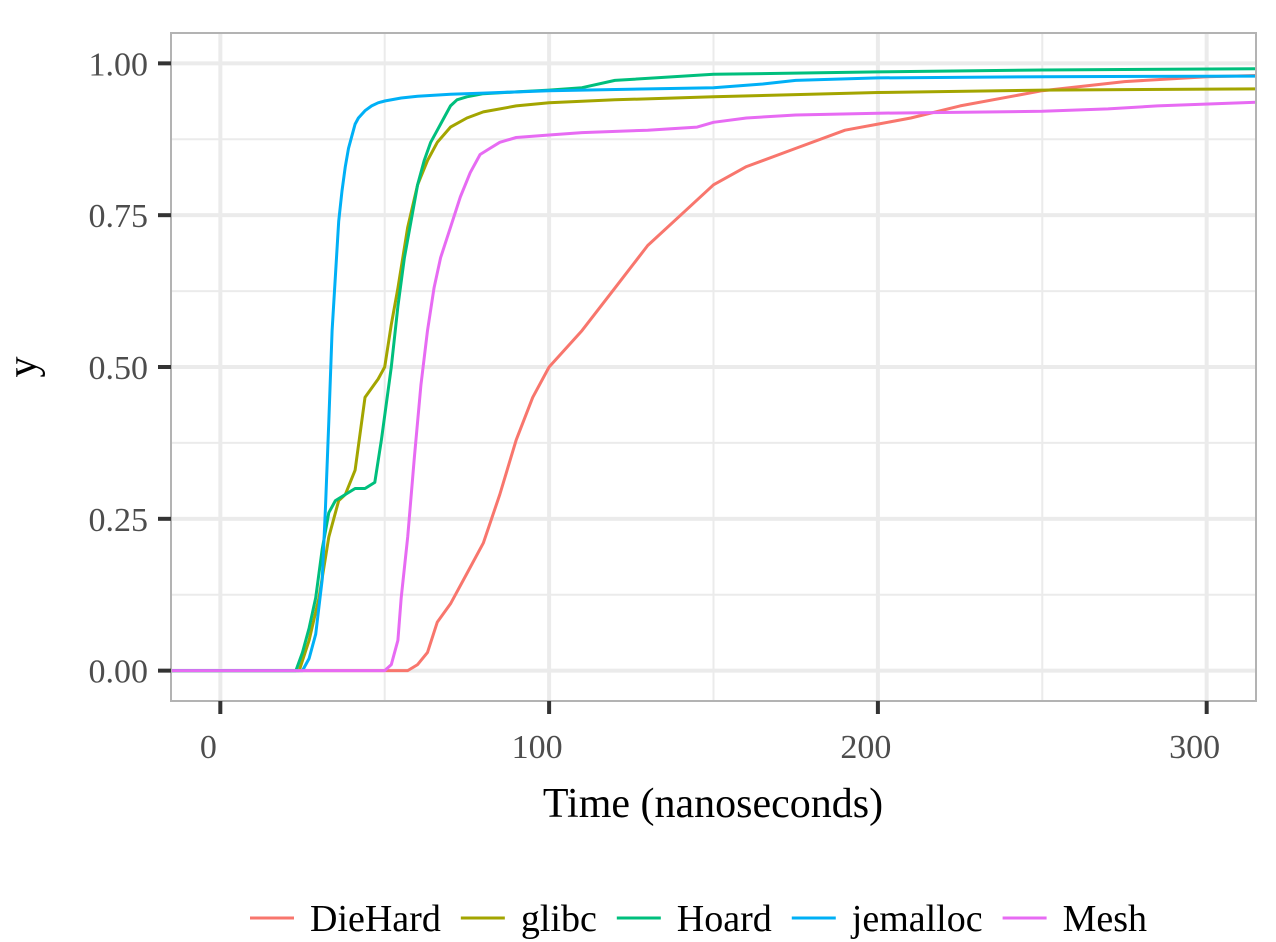 This screenshot has height=942, width=1276. Describe the element at coordinates (208, 747) in the screenshot. I see `x-tick-label: 0` at that location.